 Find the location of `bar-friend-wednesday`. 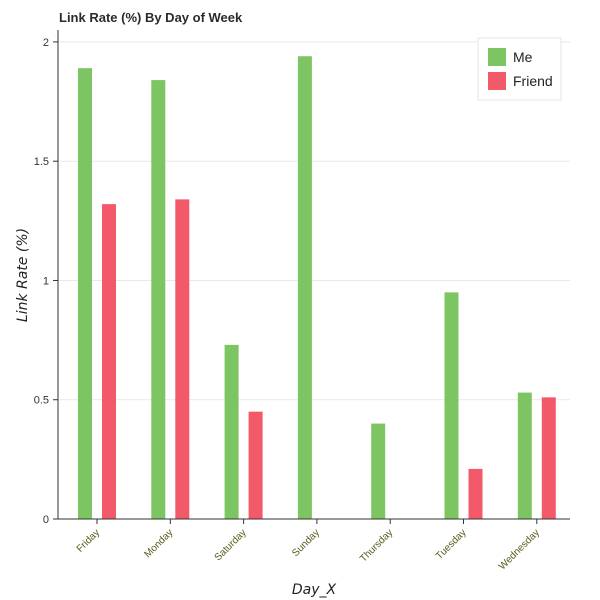

bar-friend-wednesday is located at coordinates (548, 458).